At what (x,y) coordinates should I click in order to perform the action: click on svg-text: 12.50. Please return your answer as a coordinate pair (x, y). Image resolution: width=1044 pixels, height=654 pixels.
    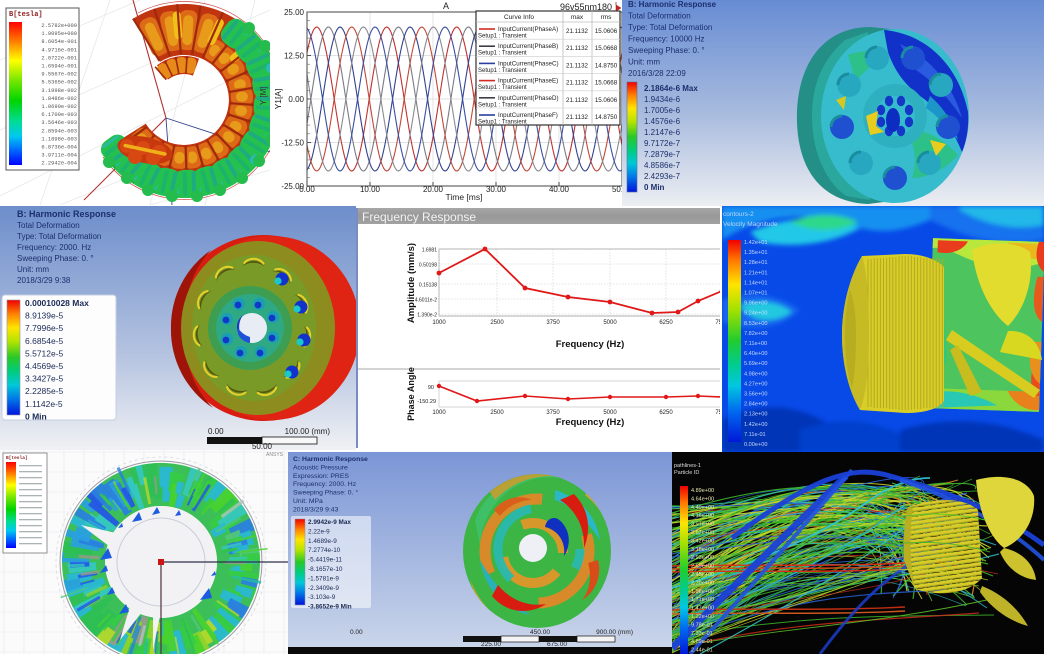
    Looking at the image, I should click on (294, 56).